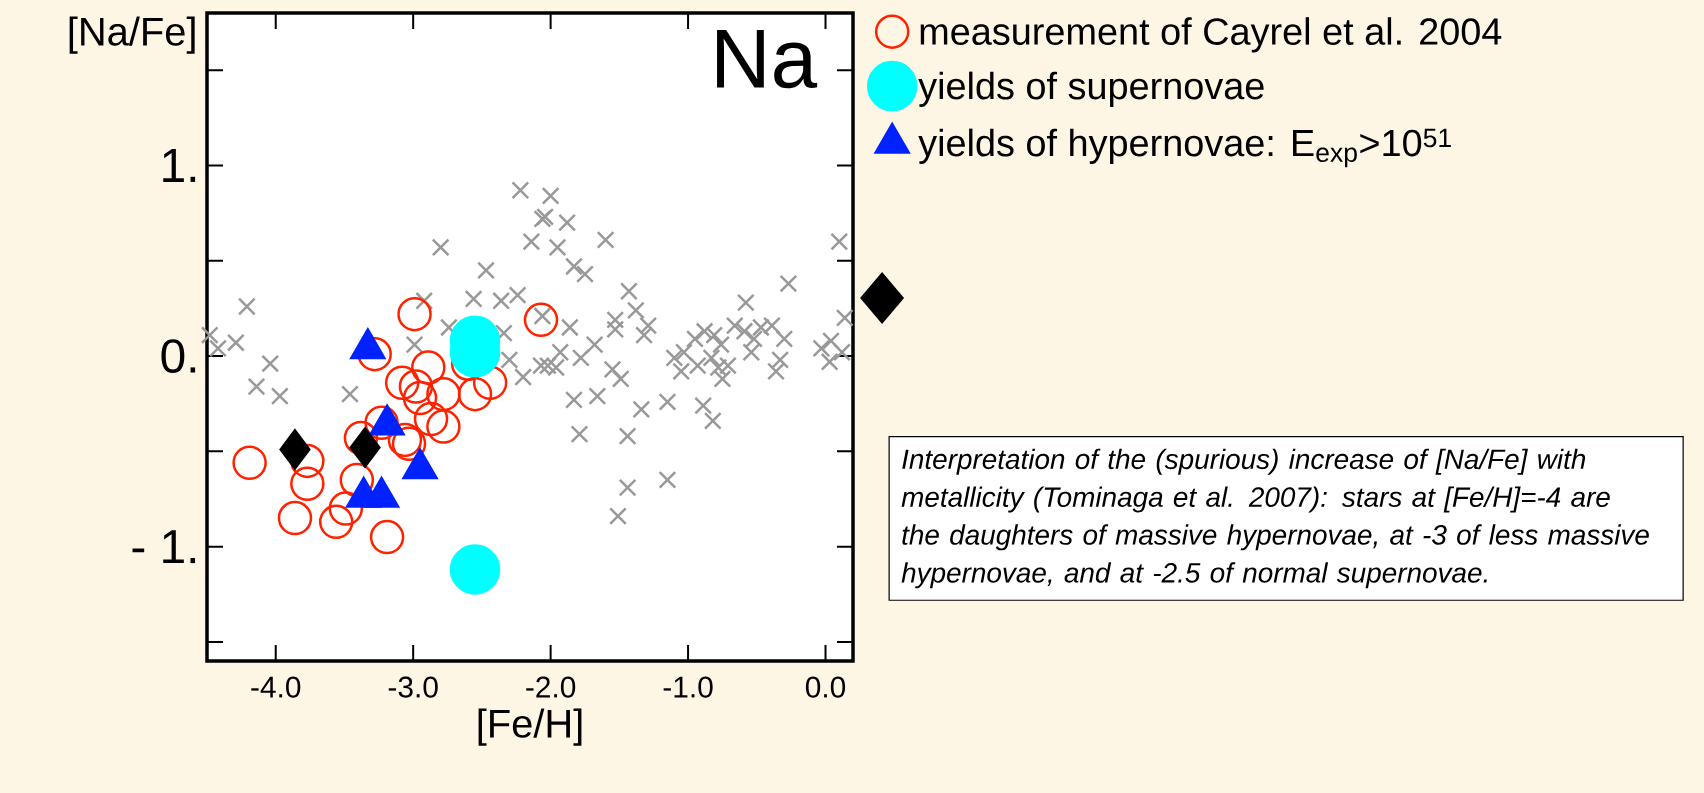 This screenshot has width=1704, height=793. Describe the element at coordinates (179, 165) in the screenshot. I see `y-tick-label: 1.` at that location.